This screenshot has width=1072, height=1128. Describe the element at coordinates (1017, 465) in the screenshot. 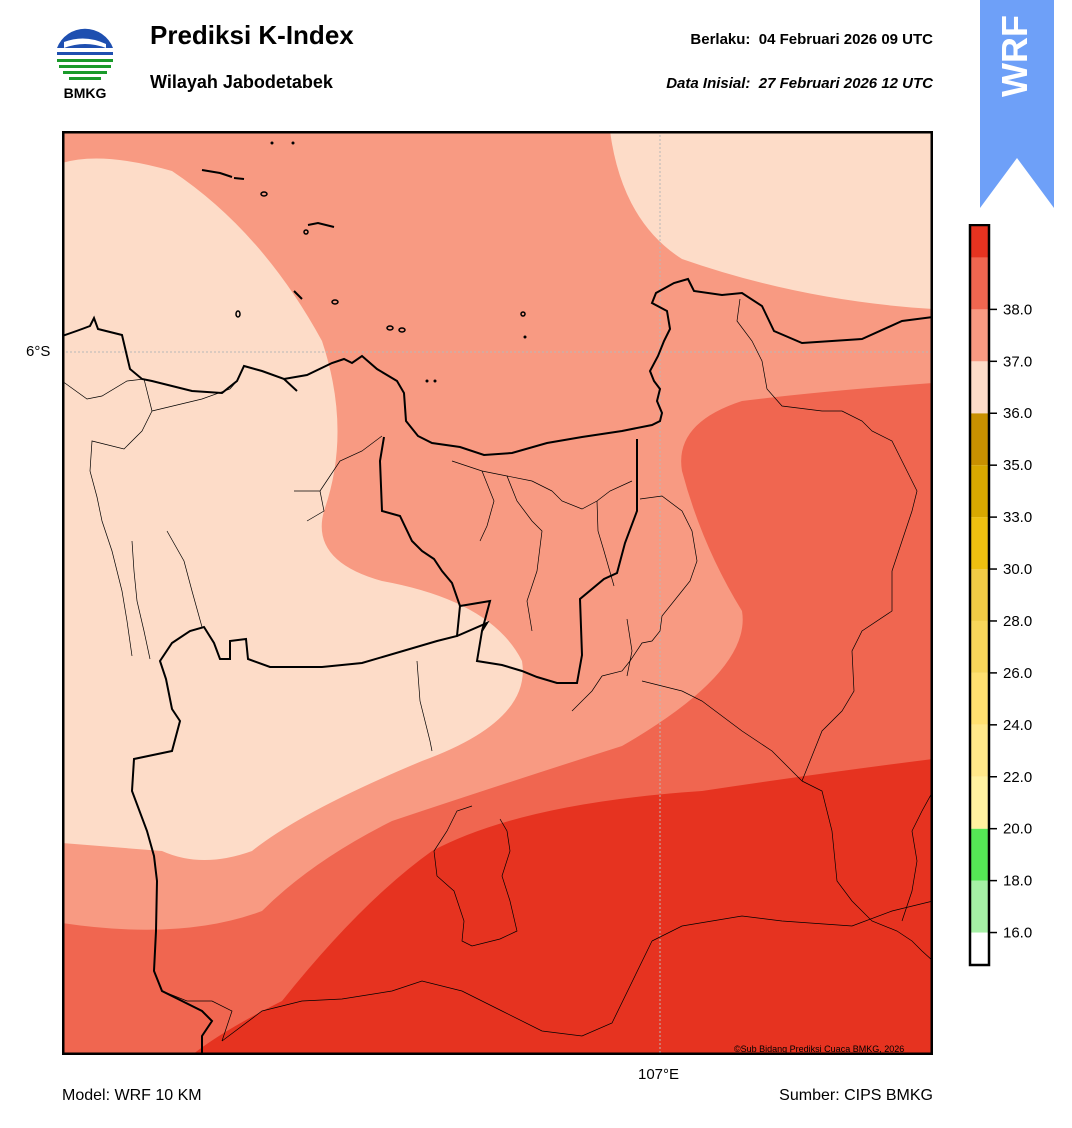

I see `colorbar-tick-label: 35.0` at that location.